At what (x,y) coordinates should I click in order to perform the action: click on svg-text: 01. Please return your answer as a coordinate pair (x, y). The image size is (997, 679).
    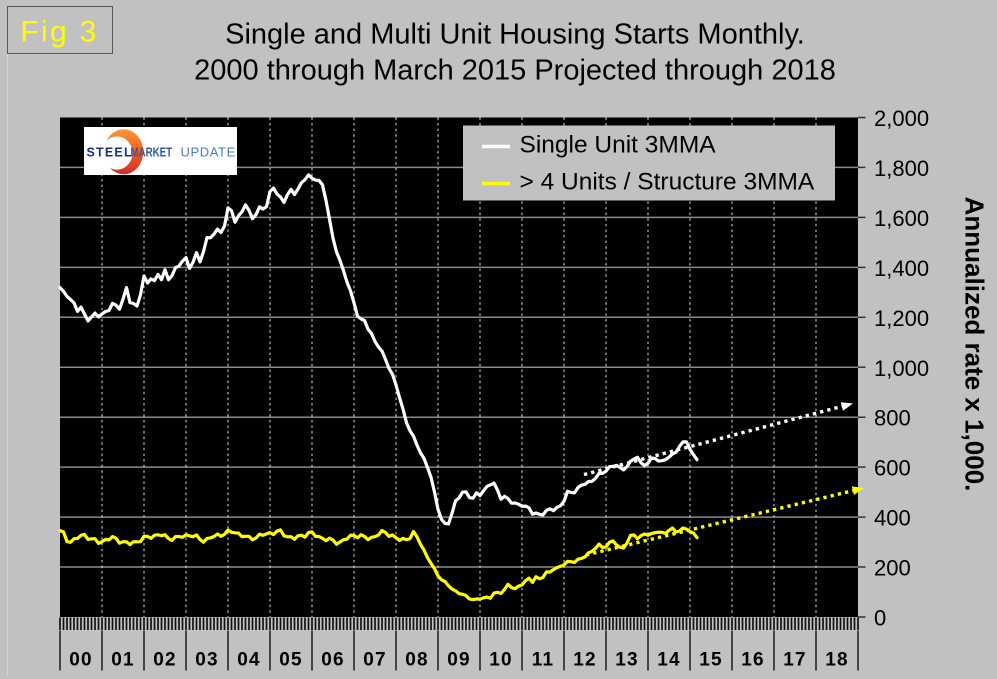
    Looking at the image, I should click on (123, 660).